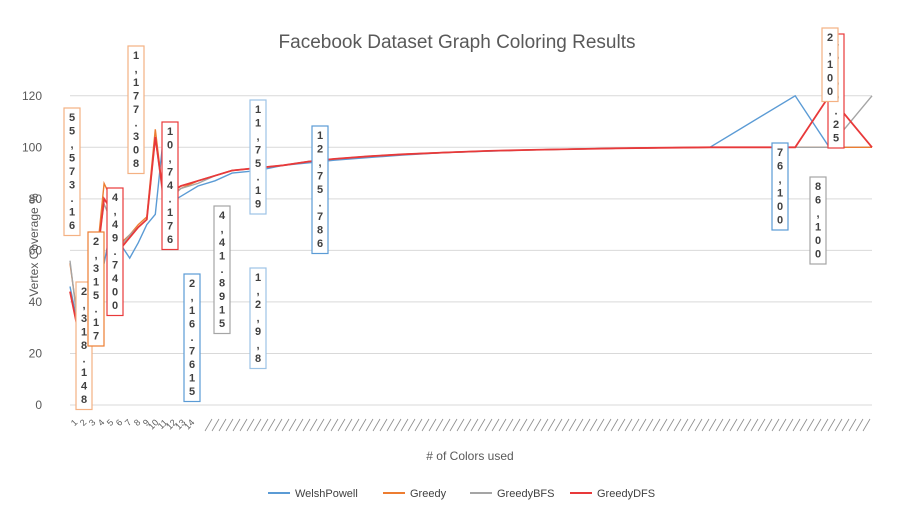 This screenshot has height=528, width=905. I want to click on legend-item-greedydfs: GreedyDFS, so click(612, 494).